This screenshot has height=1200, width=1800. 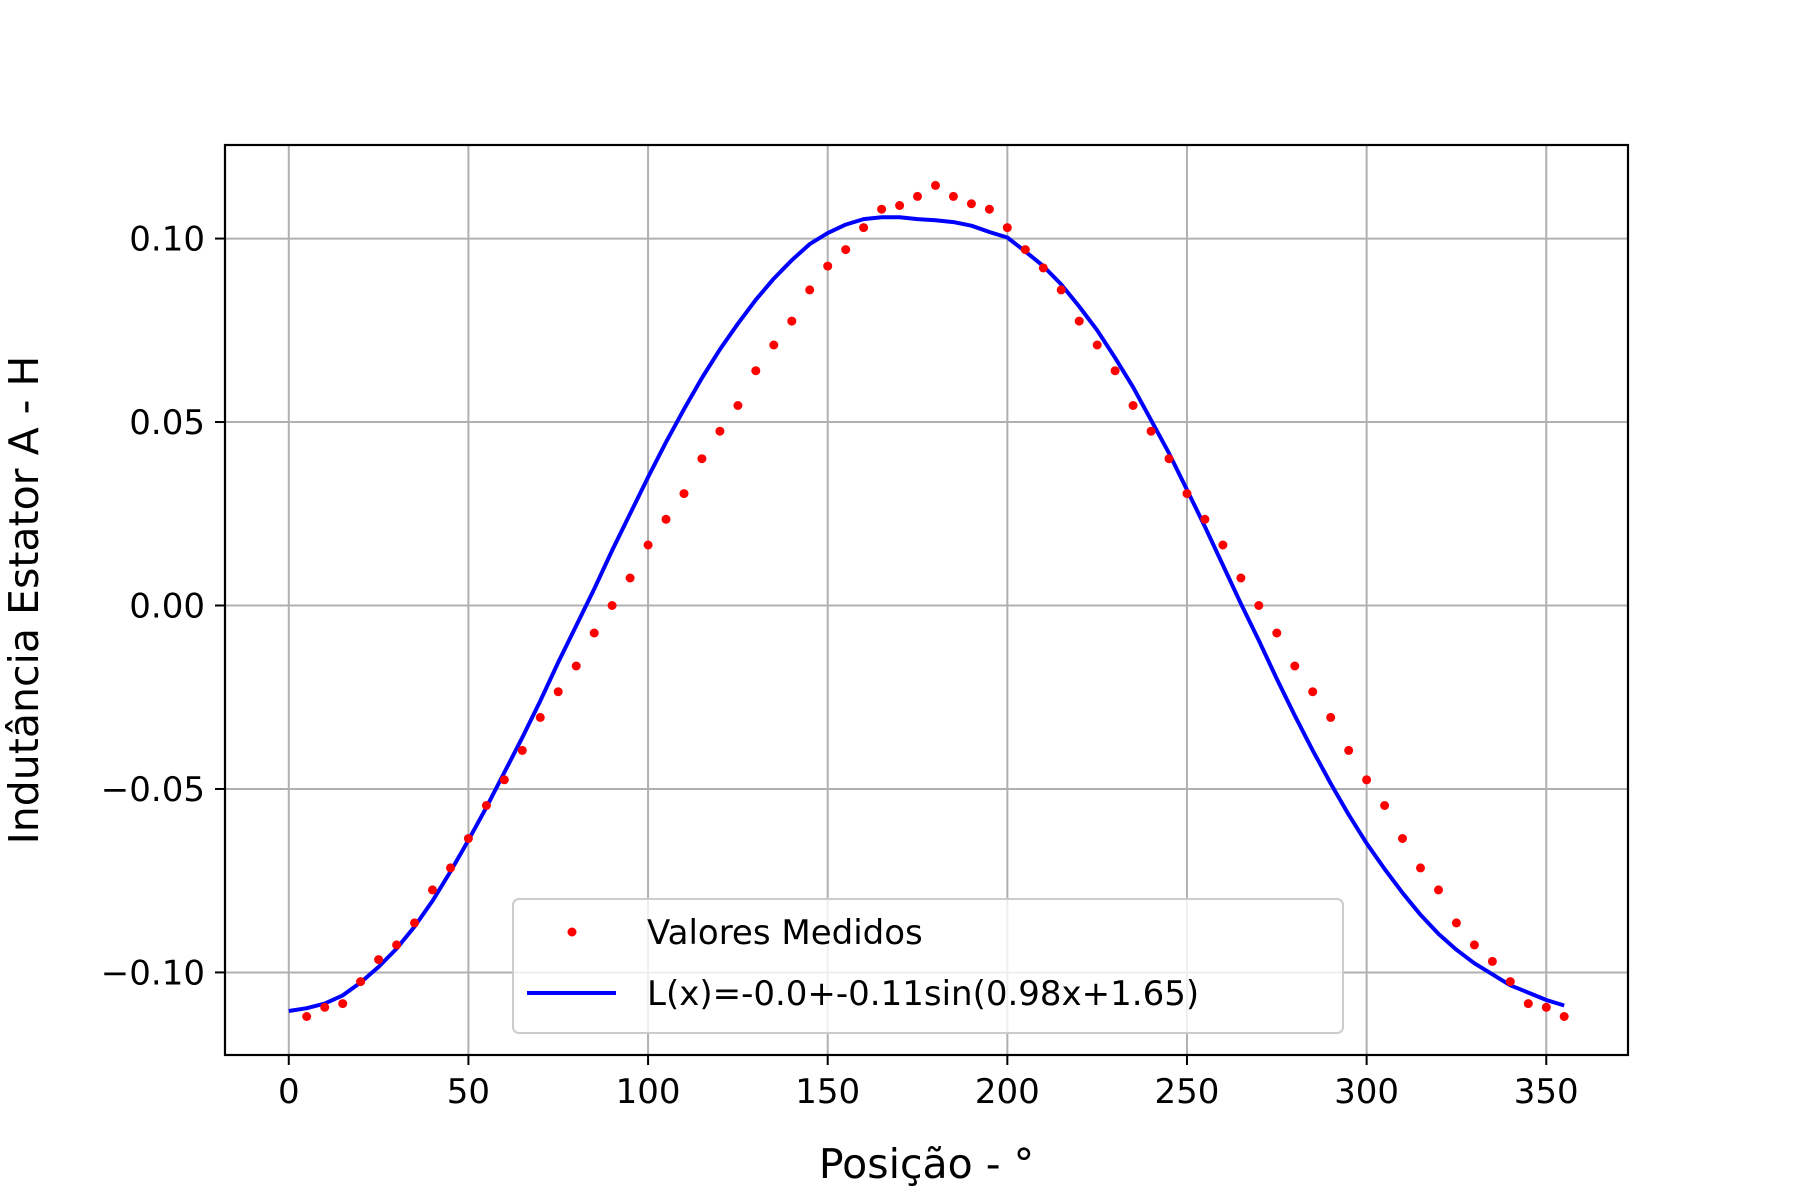 What do you see at coordinates (785, 933) in the screenshot?
I see `legend-label-valores-medidos: Valores Medidos` at bounding box center [785, 933].